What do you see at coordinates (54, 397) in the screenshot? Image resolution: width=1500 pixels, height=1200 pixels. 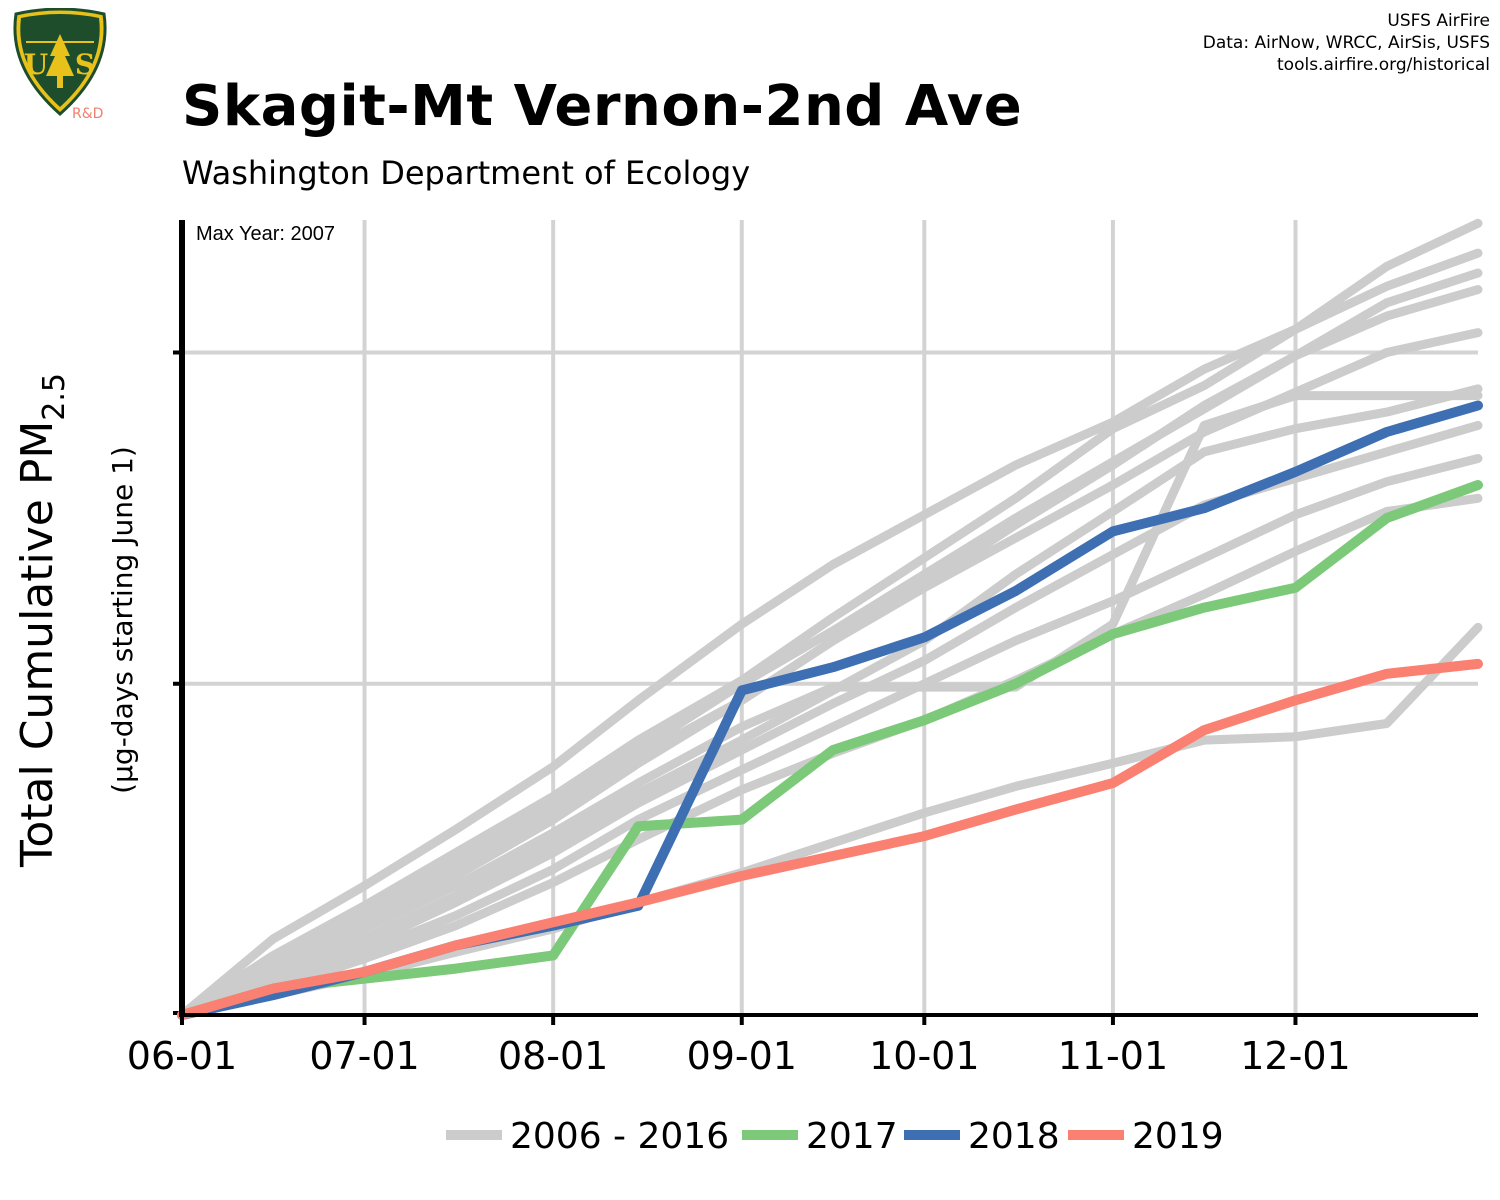 I see `y-axis-label-subscript: 2.5` at bounding box center [54, 397].